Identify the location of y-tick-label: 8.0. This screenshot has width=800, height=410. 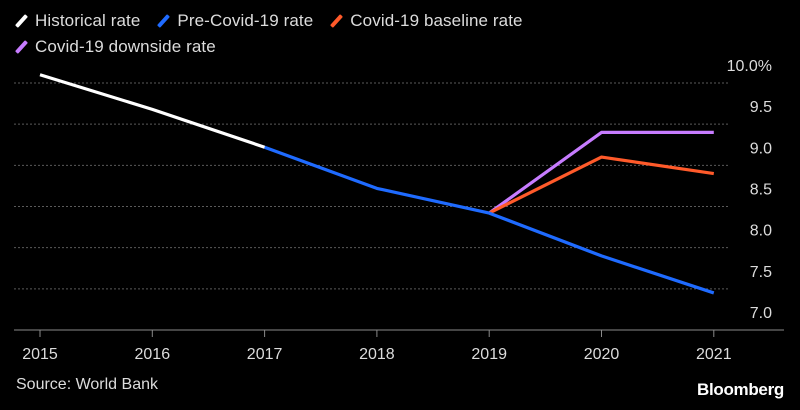
(761, 231).